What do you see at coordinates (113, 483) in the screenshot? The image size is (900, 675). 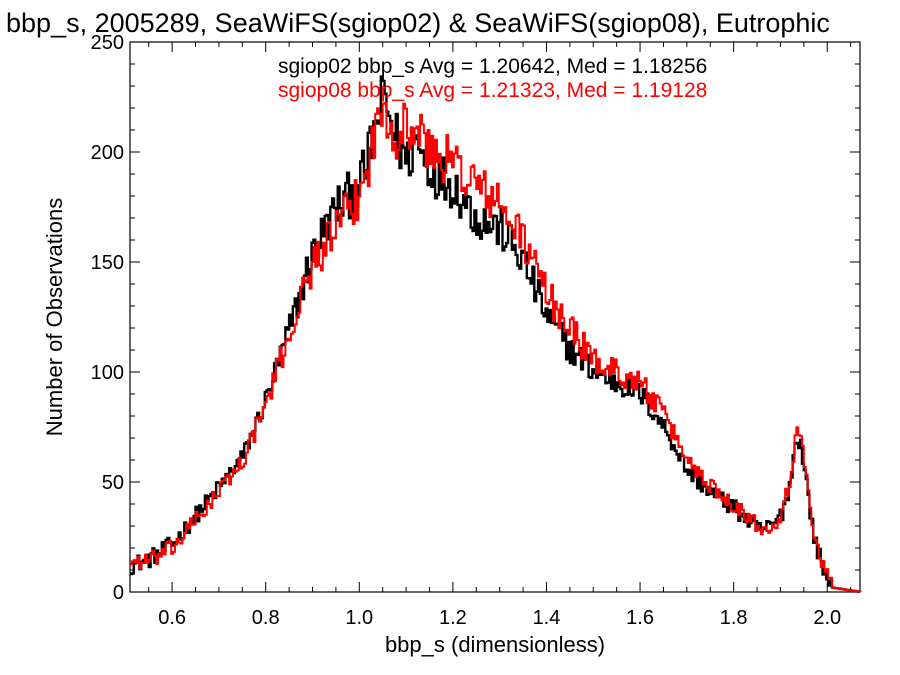 I see `y-tick-label: 50` at bounding box center [113, 483].